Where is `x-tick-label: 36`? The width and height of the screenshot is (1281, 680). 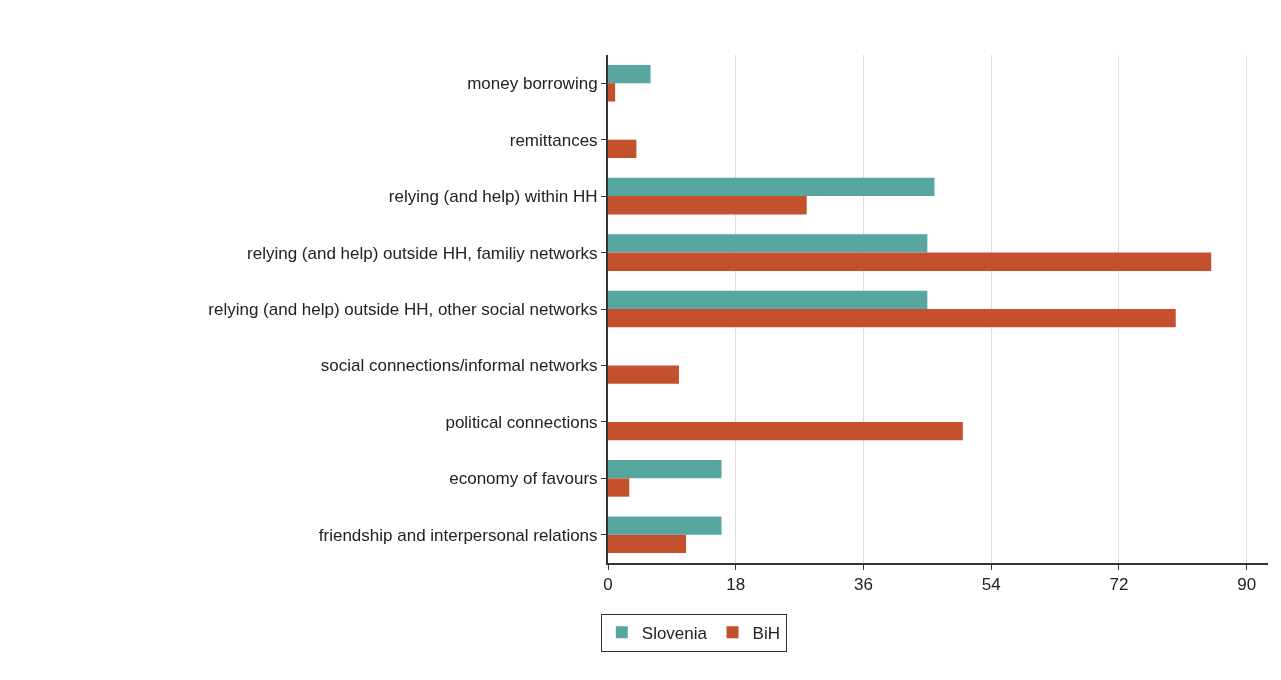
x-tick-label: 36 is located at coordinates (863, 585).